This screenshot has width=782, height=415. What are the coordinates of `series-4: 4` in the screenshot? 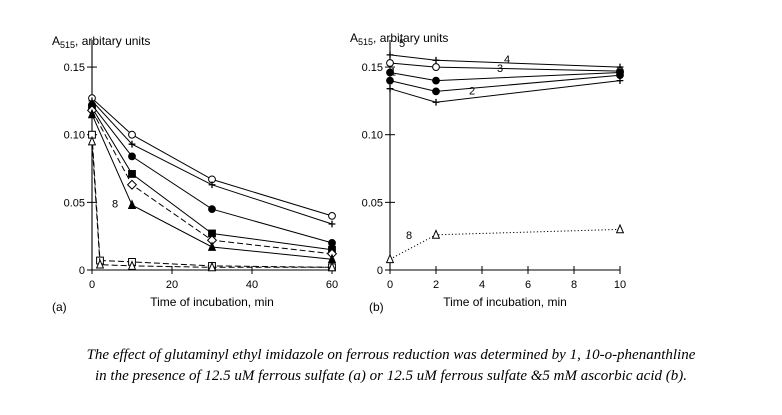 It's located at (505, 65).